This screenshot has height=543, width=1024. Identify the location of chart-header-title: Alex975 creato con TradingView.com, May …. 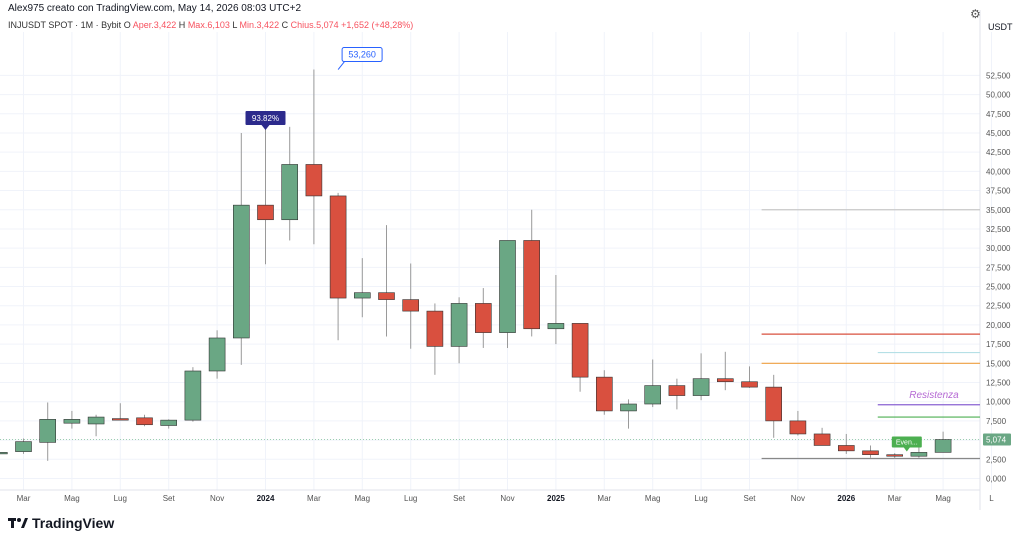
(155, 8).